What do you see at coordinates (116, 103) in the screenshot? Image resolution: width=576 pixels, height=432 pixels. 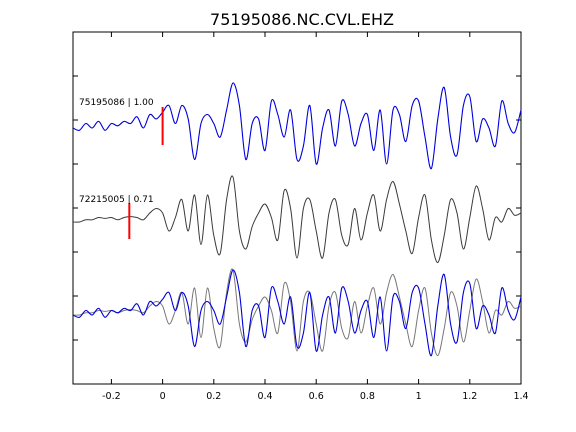 I see `trace-label-75195086: 75195086 | 1.00` at bounding box center [116, 103].